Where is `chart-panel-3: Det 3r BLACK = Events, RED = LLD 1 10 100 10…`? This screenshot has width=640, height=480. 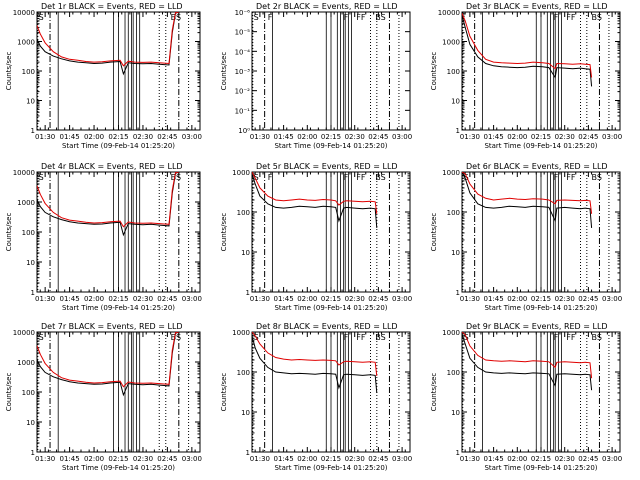 chart-panel-3: Det 3r BLACK = Events, RED = LLD 1 10 100 10… is located at coordinates (526, 76).